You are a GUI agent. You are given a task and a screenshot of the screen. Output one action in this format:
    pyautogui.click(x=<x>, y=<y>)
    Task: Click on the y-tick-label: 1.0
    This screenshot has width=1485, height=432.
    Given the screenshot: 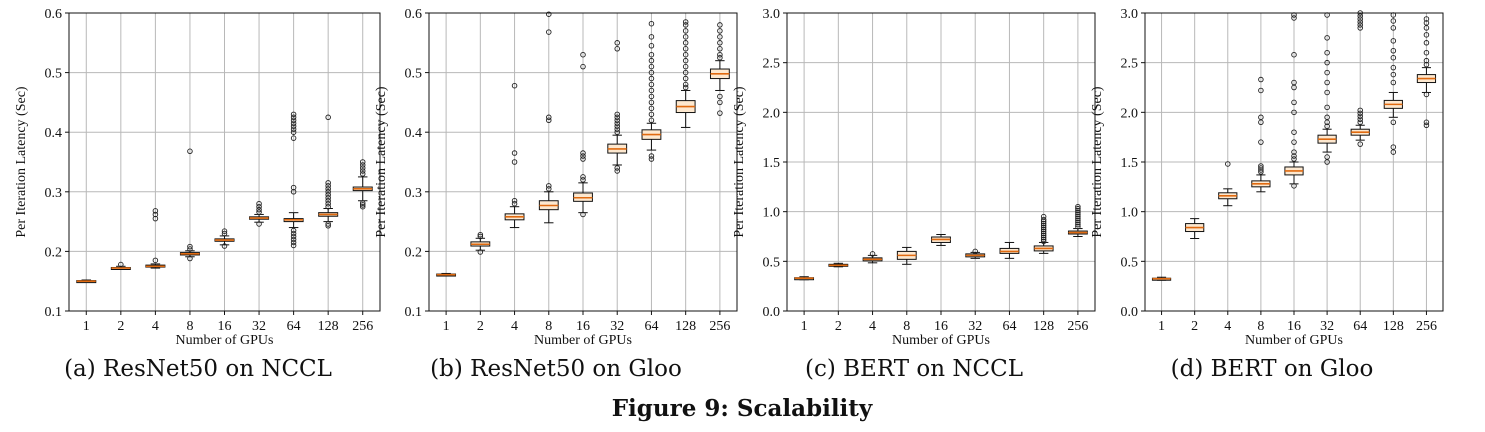 What is the action you would take?
    pyautogui.click(x=772, y=213)
    